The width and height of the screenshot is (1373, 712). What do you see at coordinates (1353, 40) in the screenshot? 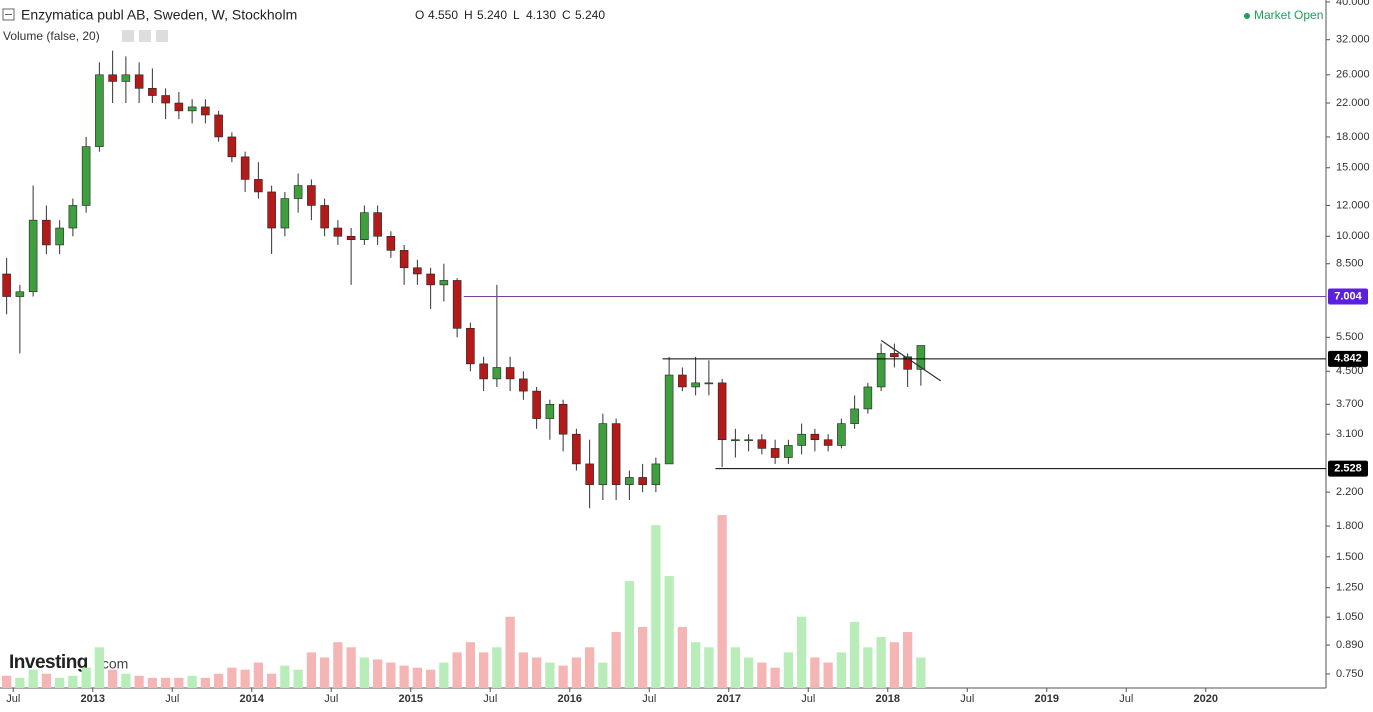
I see `y-tick-label: 32.000` at bounding box center [1353, 40].